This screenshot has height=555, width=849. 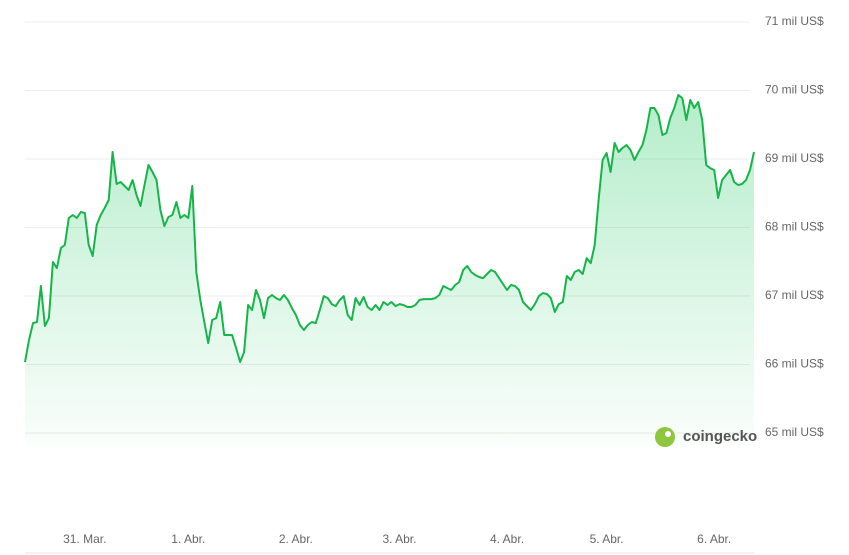 What do you see at coordinates (84, 539) in the screenshot?
I see `x-tick-label: 31. Mar.` at bounding box center [84, 539].